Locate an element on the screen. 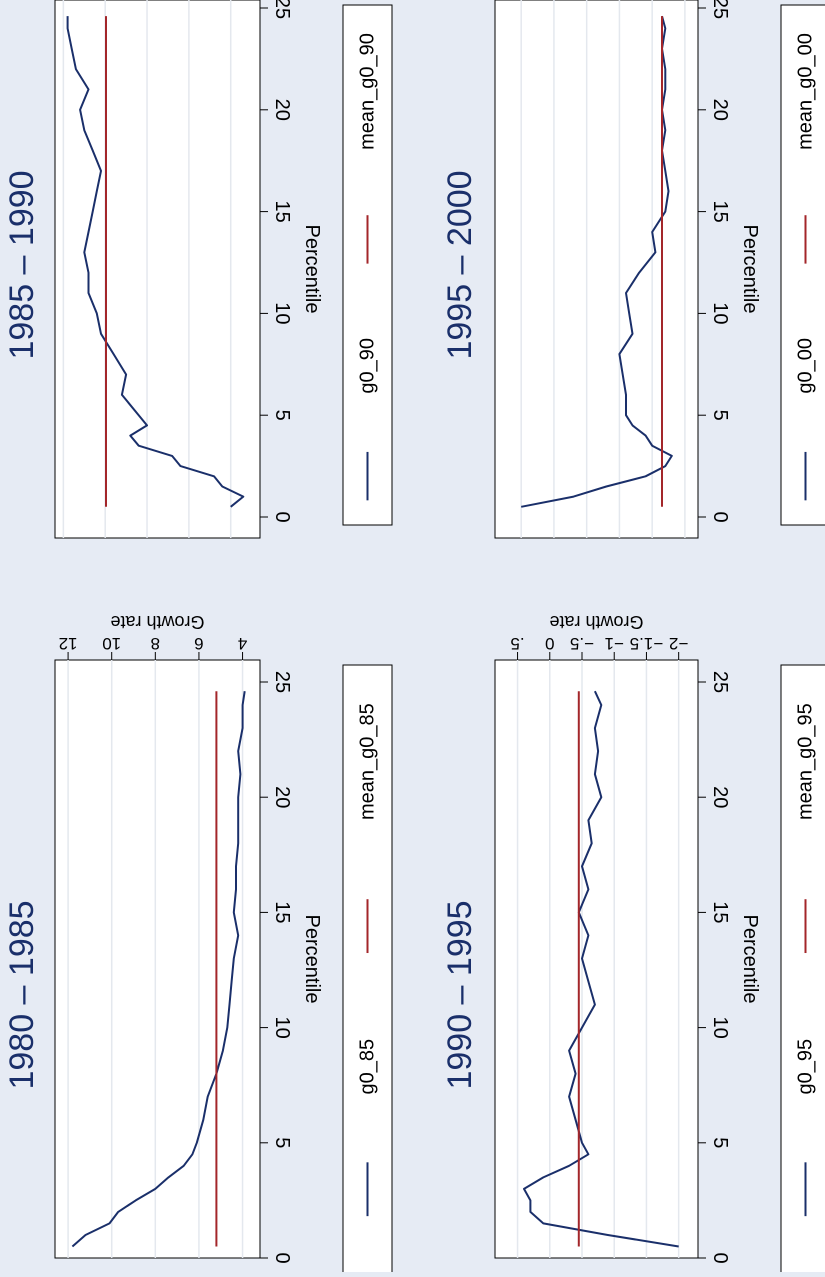 This screenshot has height=1277, width=825. y-tick-label: 12 is located at coordinates (68, 643).